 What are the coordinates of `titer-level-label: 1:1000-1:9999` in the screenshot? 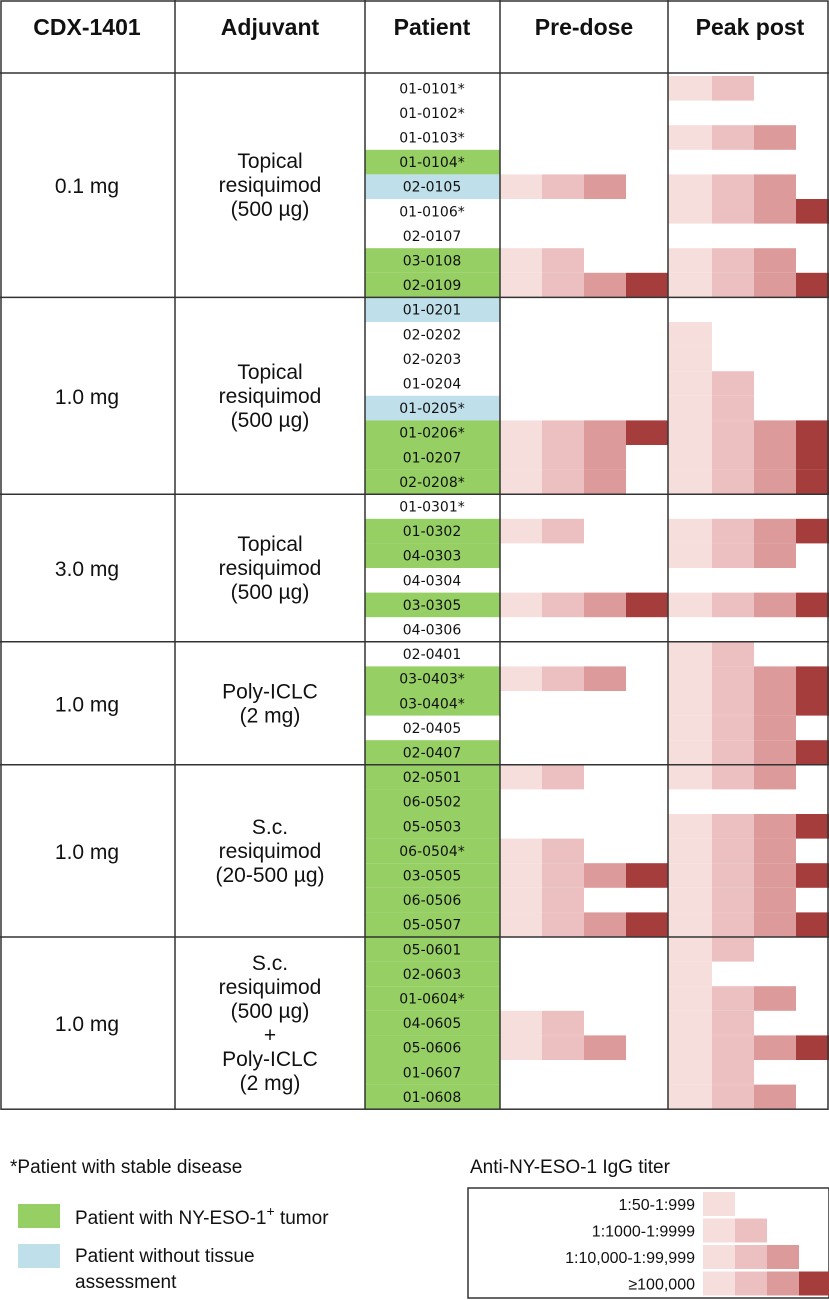 It's located at (643, 1232).